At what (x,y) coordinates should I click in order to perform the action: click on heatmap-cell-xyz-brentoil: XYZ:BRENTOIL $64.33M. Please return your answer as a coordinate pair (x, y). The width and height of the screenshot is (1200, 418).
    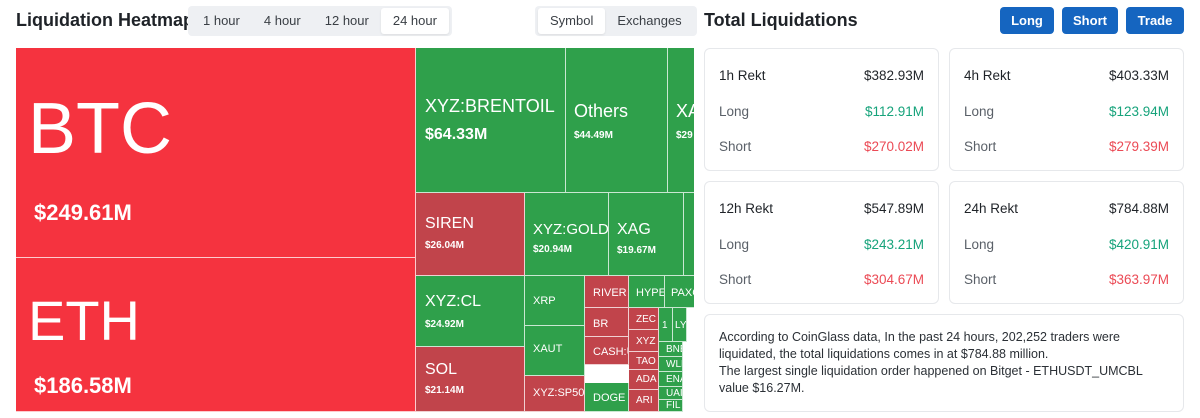
    Looking at the image, I should click on (491, 120).